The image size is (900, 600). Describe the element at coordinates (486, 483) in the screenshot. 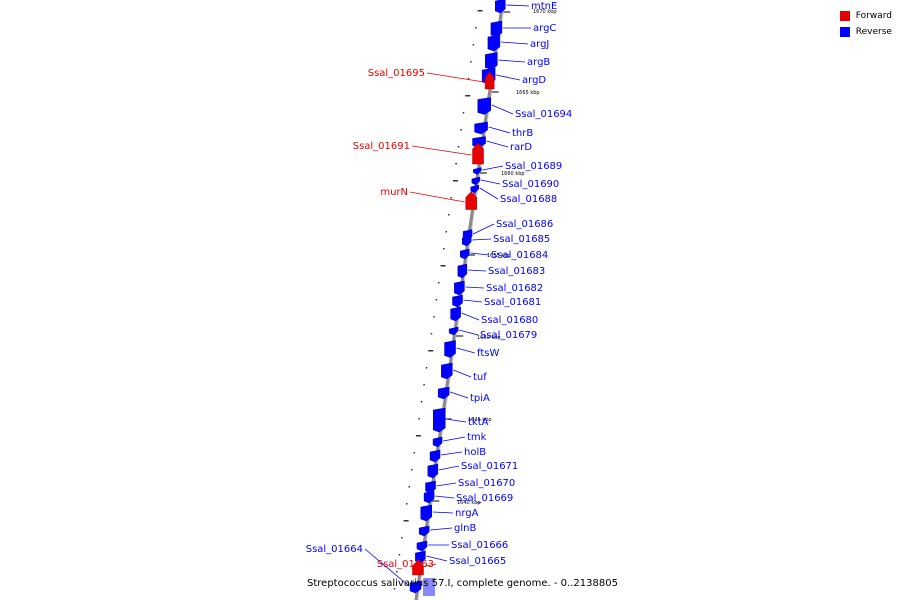

I see `gene-label-Ssal_01670: Ssal_01670` at that location.